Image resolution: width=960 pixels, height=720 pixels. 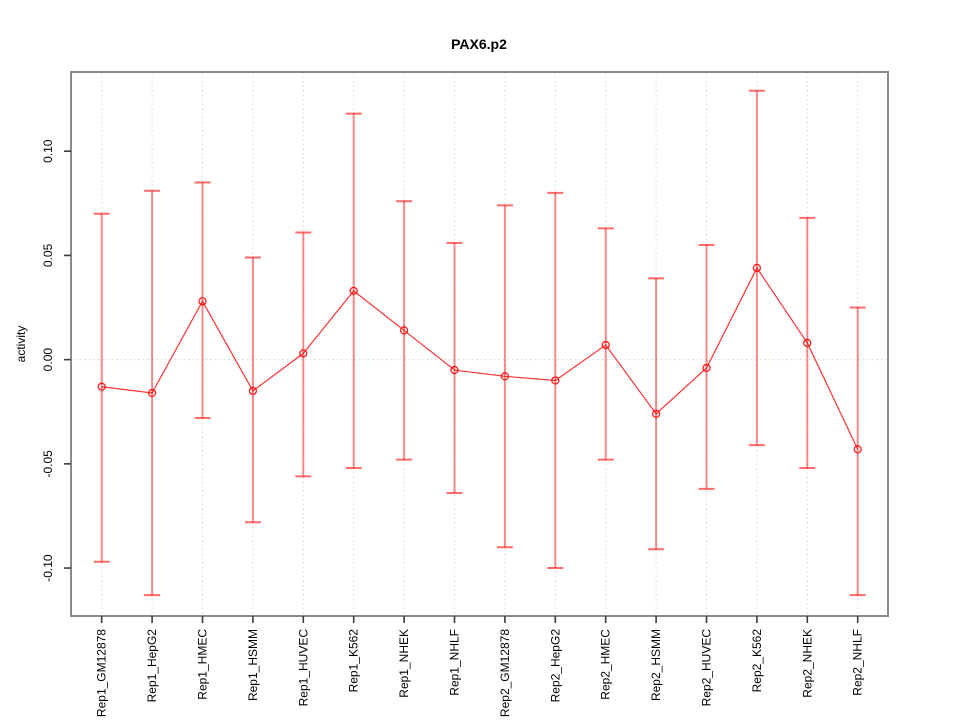 What do you see at coordinates (479, 619) in the screenshot?
I see `x-axis-ticks` at bounding box center [479, 619].